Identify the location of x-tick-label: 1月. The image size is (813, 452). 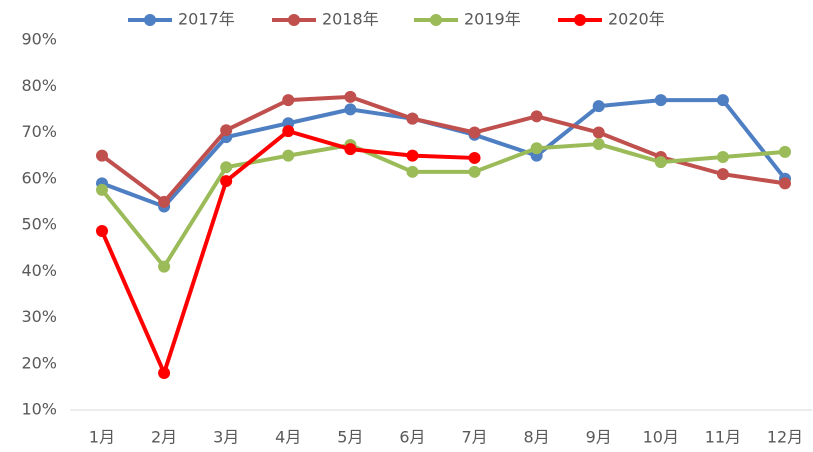
(102, 437).